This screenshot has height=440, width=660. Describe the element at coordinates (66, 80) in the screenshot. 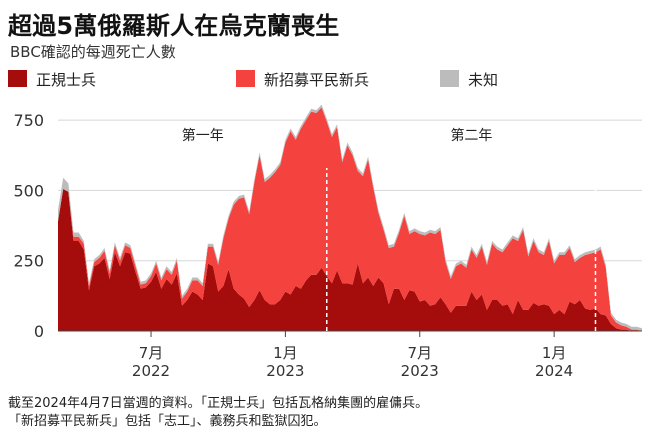

I see `legend-label-regular: 正規士兵` at that location.